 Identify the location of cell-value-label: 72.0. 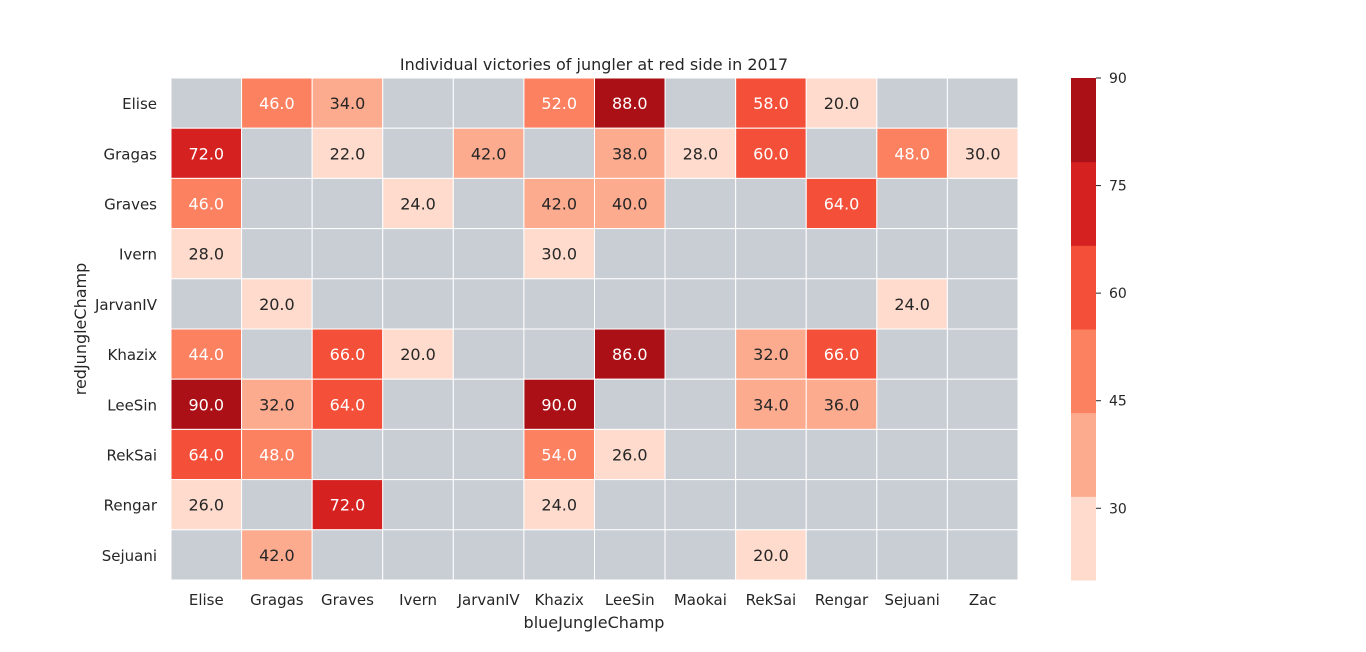
(206, 153).